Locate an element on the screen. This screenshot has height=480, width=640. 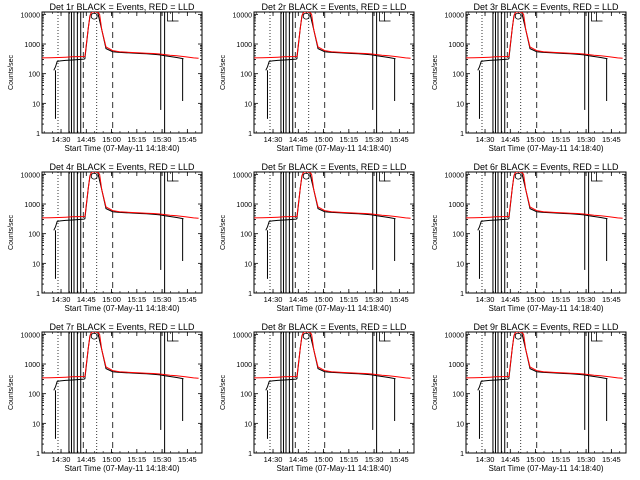
panel-title: Det 1r BLACK = Events, RED = LLD is located at coordinates (122, 7).